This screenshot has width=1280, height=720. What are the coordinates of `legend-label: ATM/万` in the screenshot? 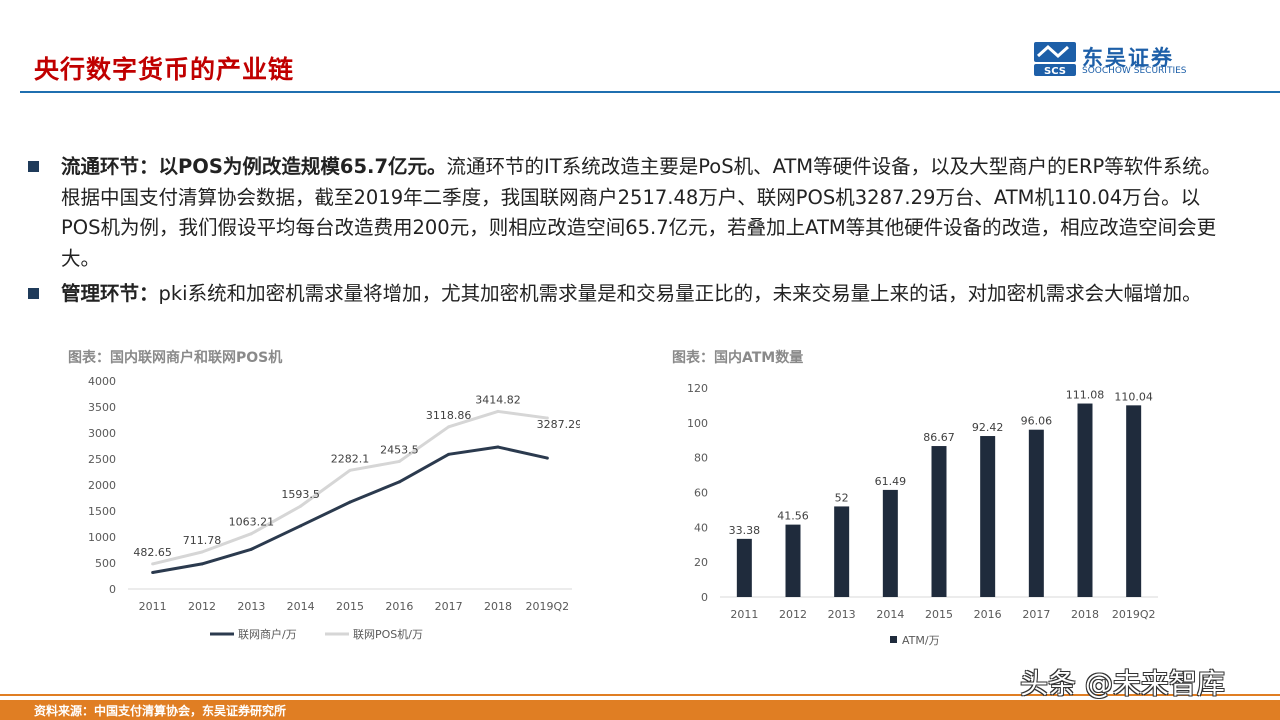 It's located at (921, 640).